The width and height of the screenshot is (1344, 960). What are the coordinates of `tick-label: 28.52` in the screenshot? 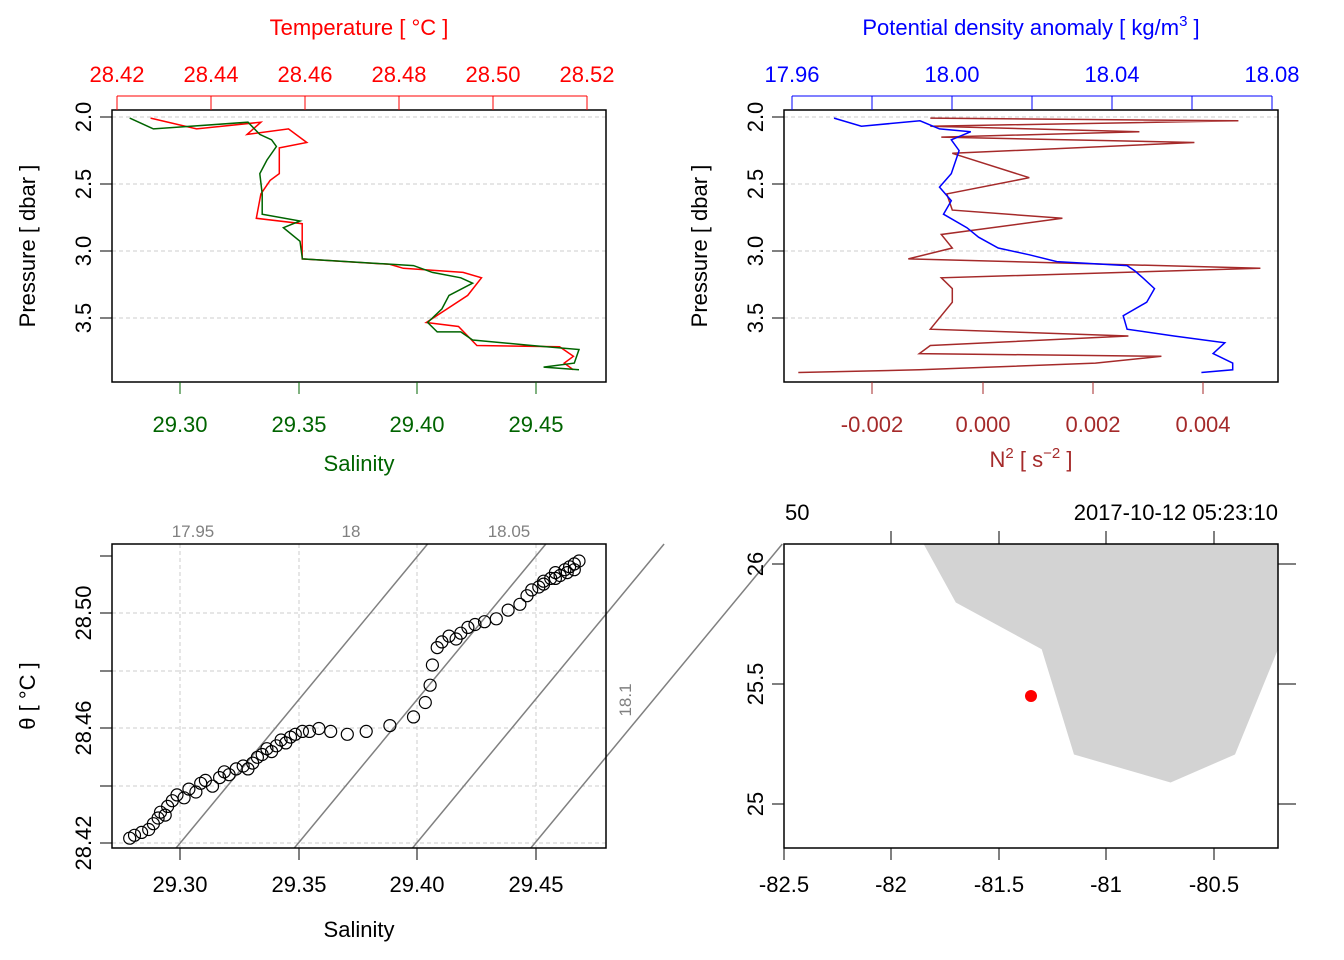 It's located at (586, 74).